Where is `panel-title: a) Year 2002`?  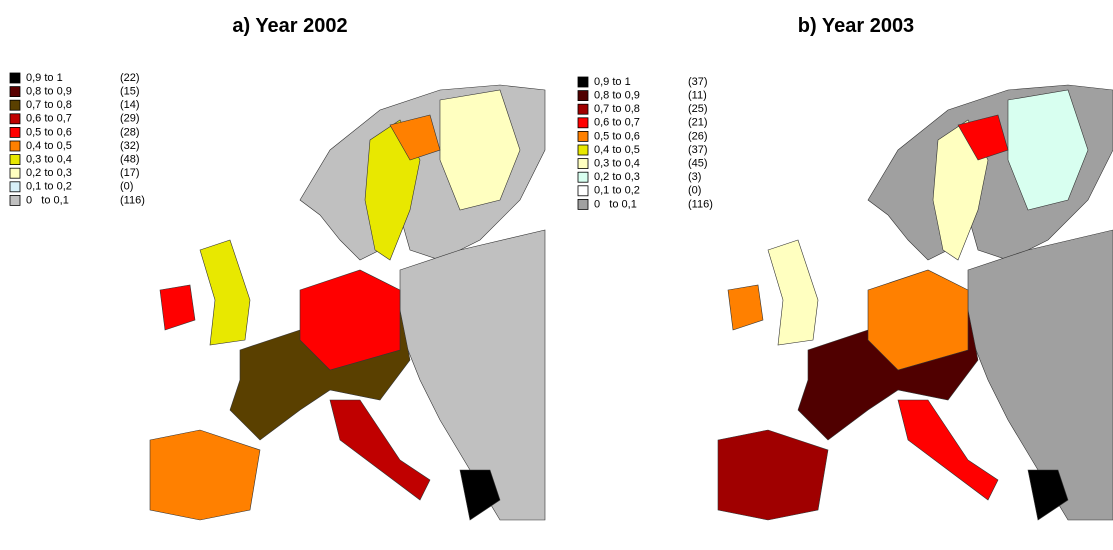 panel-title: a) Year 2002 is located at coordinates (289, 26).